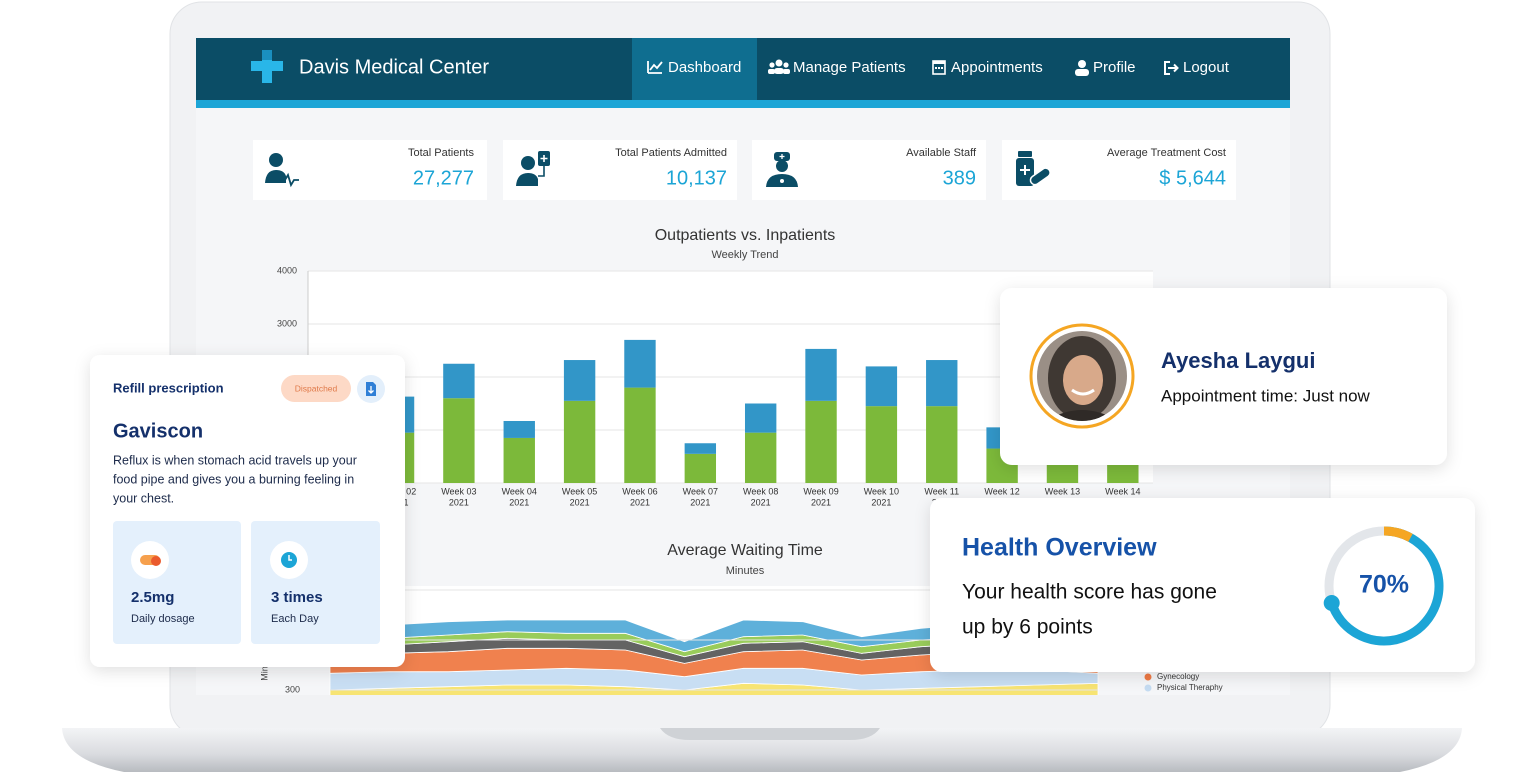 Image resolution: width=1538 pixels, height=780 pixels. What do you see at coordinates (939, 67) in the screenshot?
I see `icon-calendar` at bounding box center [939, 67].